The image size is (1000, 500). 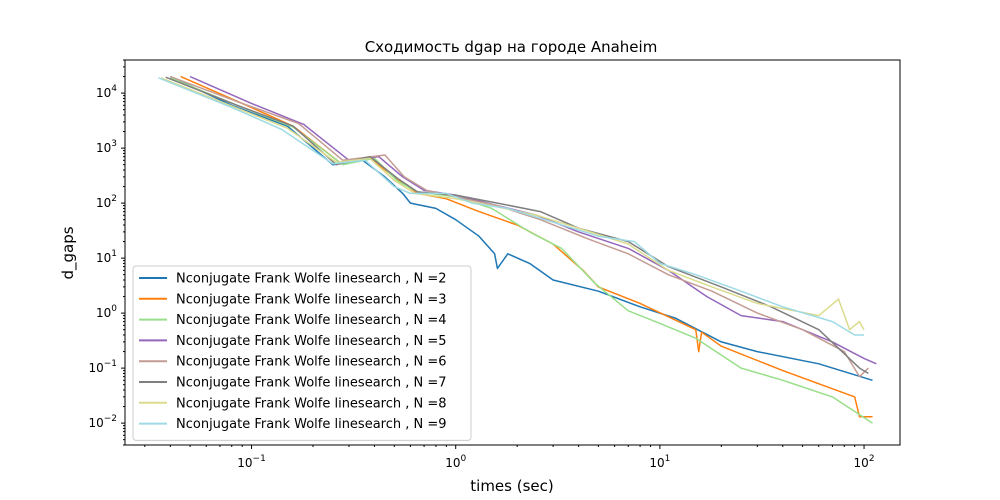 I want to click on legend-label: Nconjugate Frank Wolfe linesearch , N =9, so click(x=311, y=424).